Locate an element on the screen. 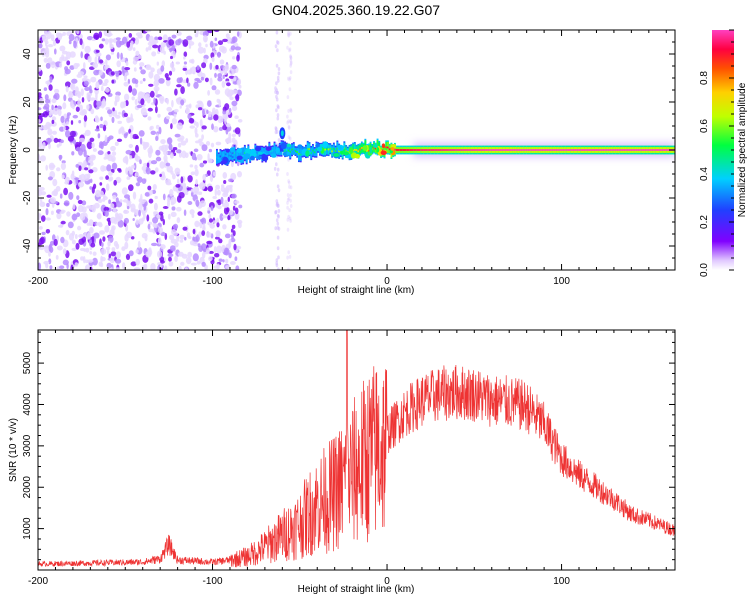  x-tick-label: 100 is located at coordinates (561, 581).